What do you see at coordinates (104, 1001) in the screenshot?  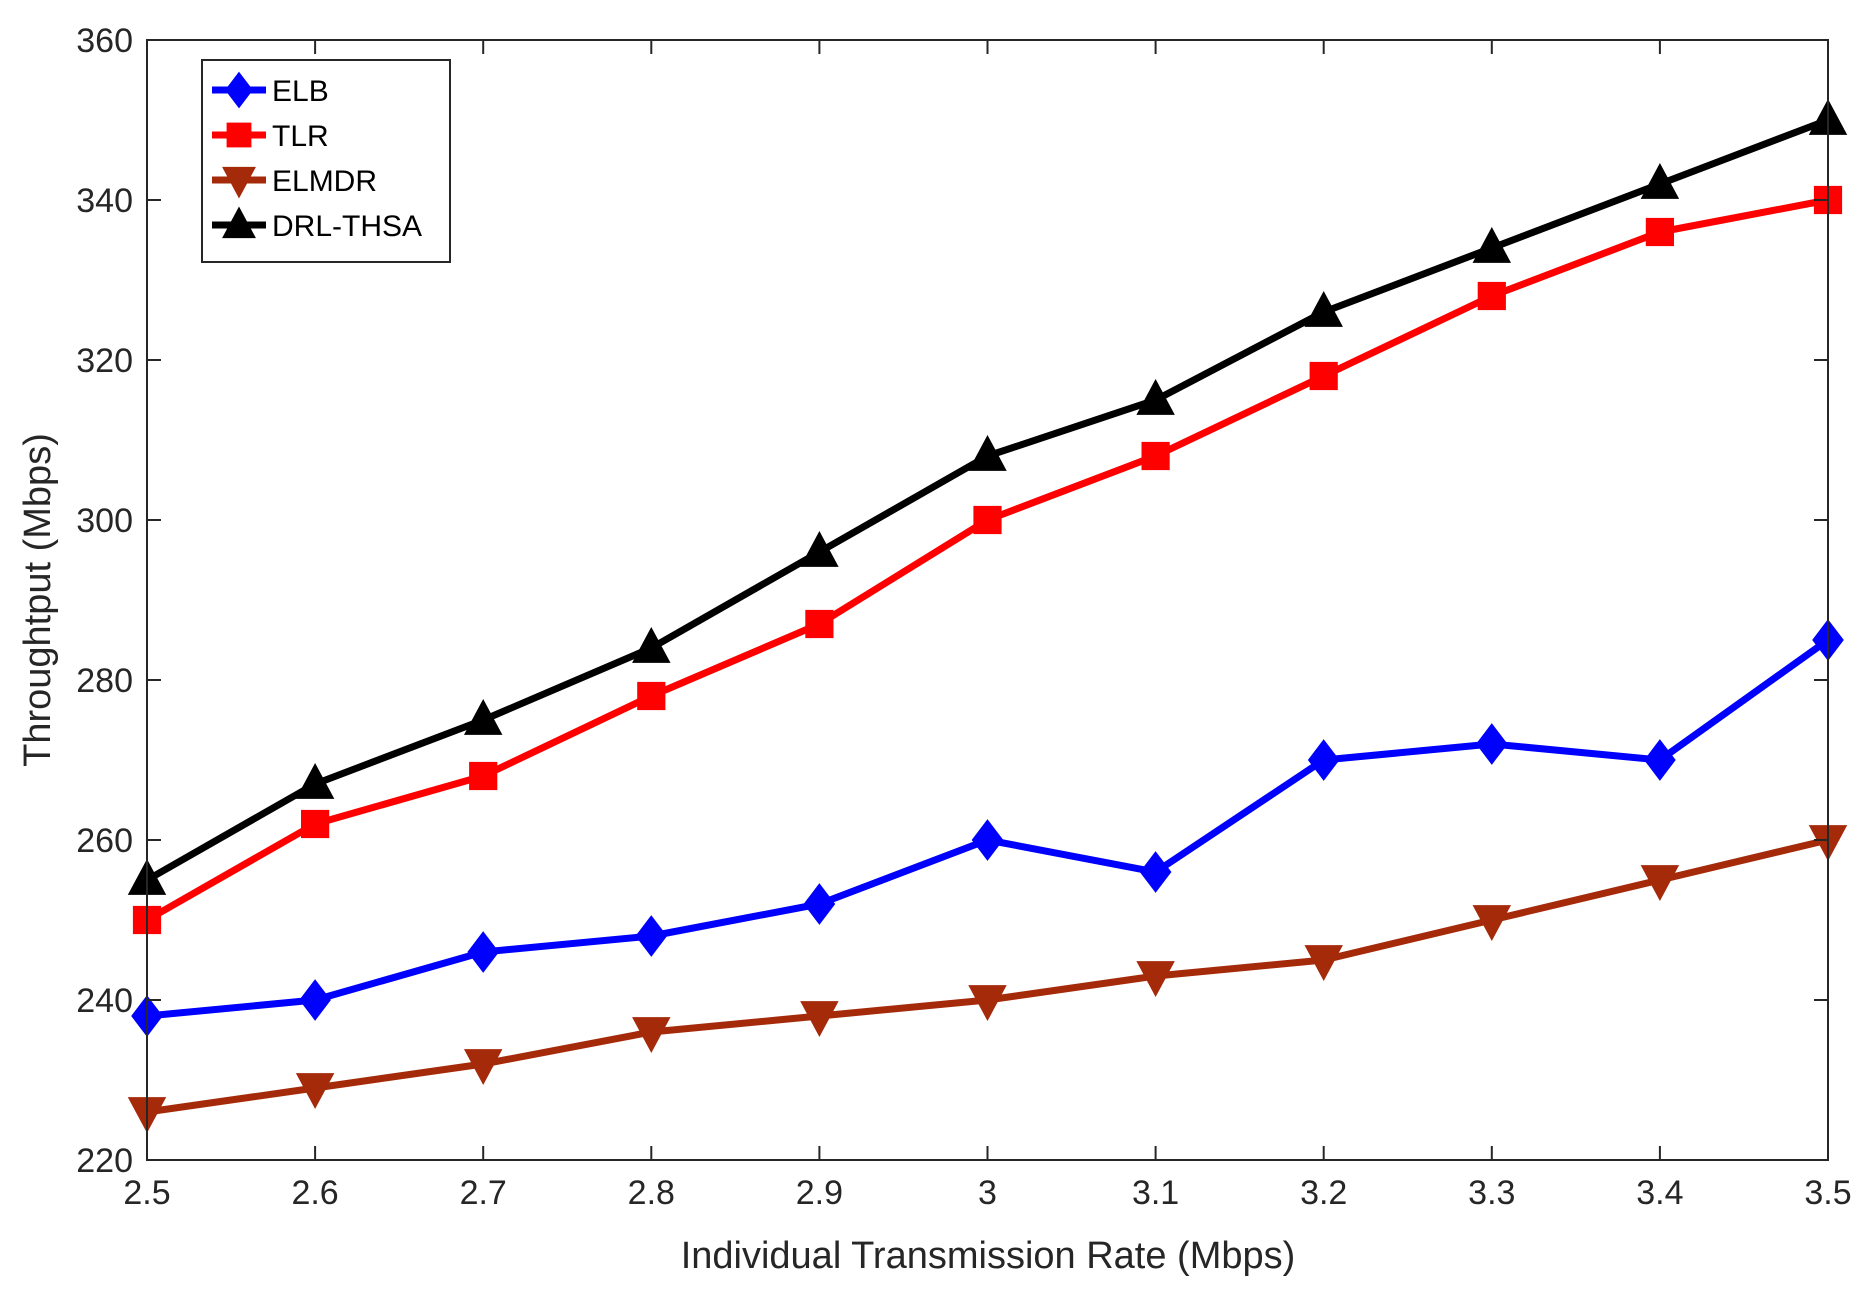 I see `y-tick-label: 240` at bounding box center [104, 1001].